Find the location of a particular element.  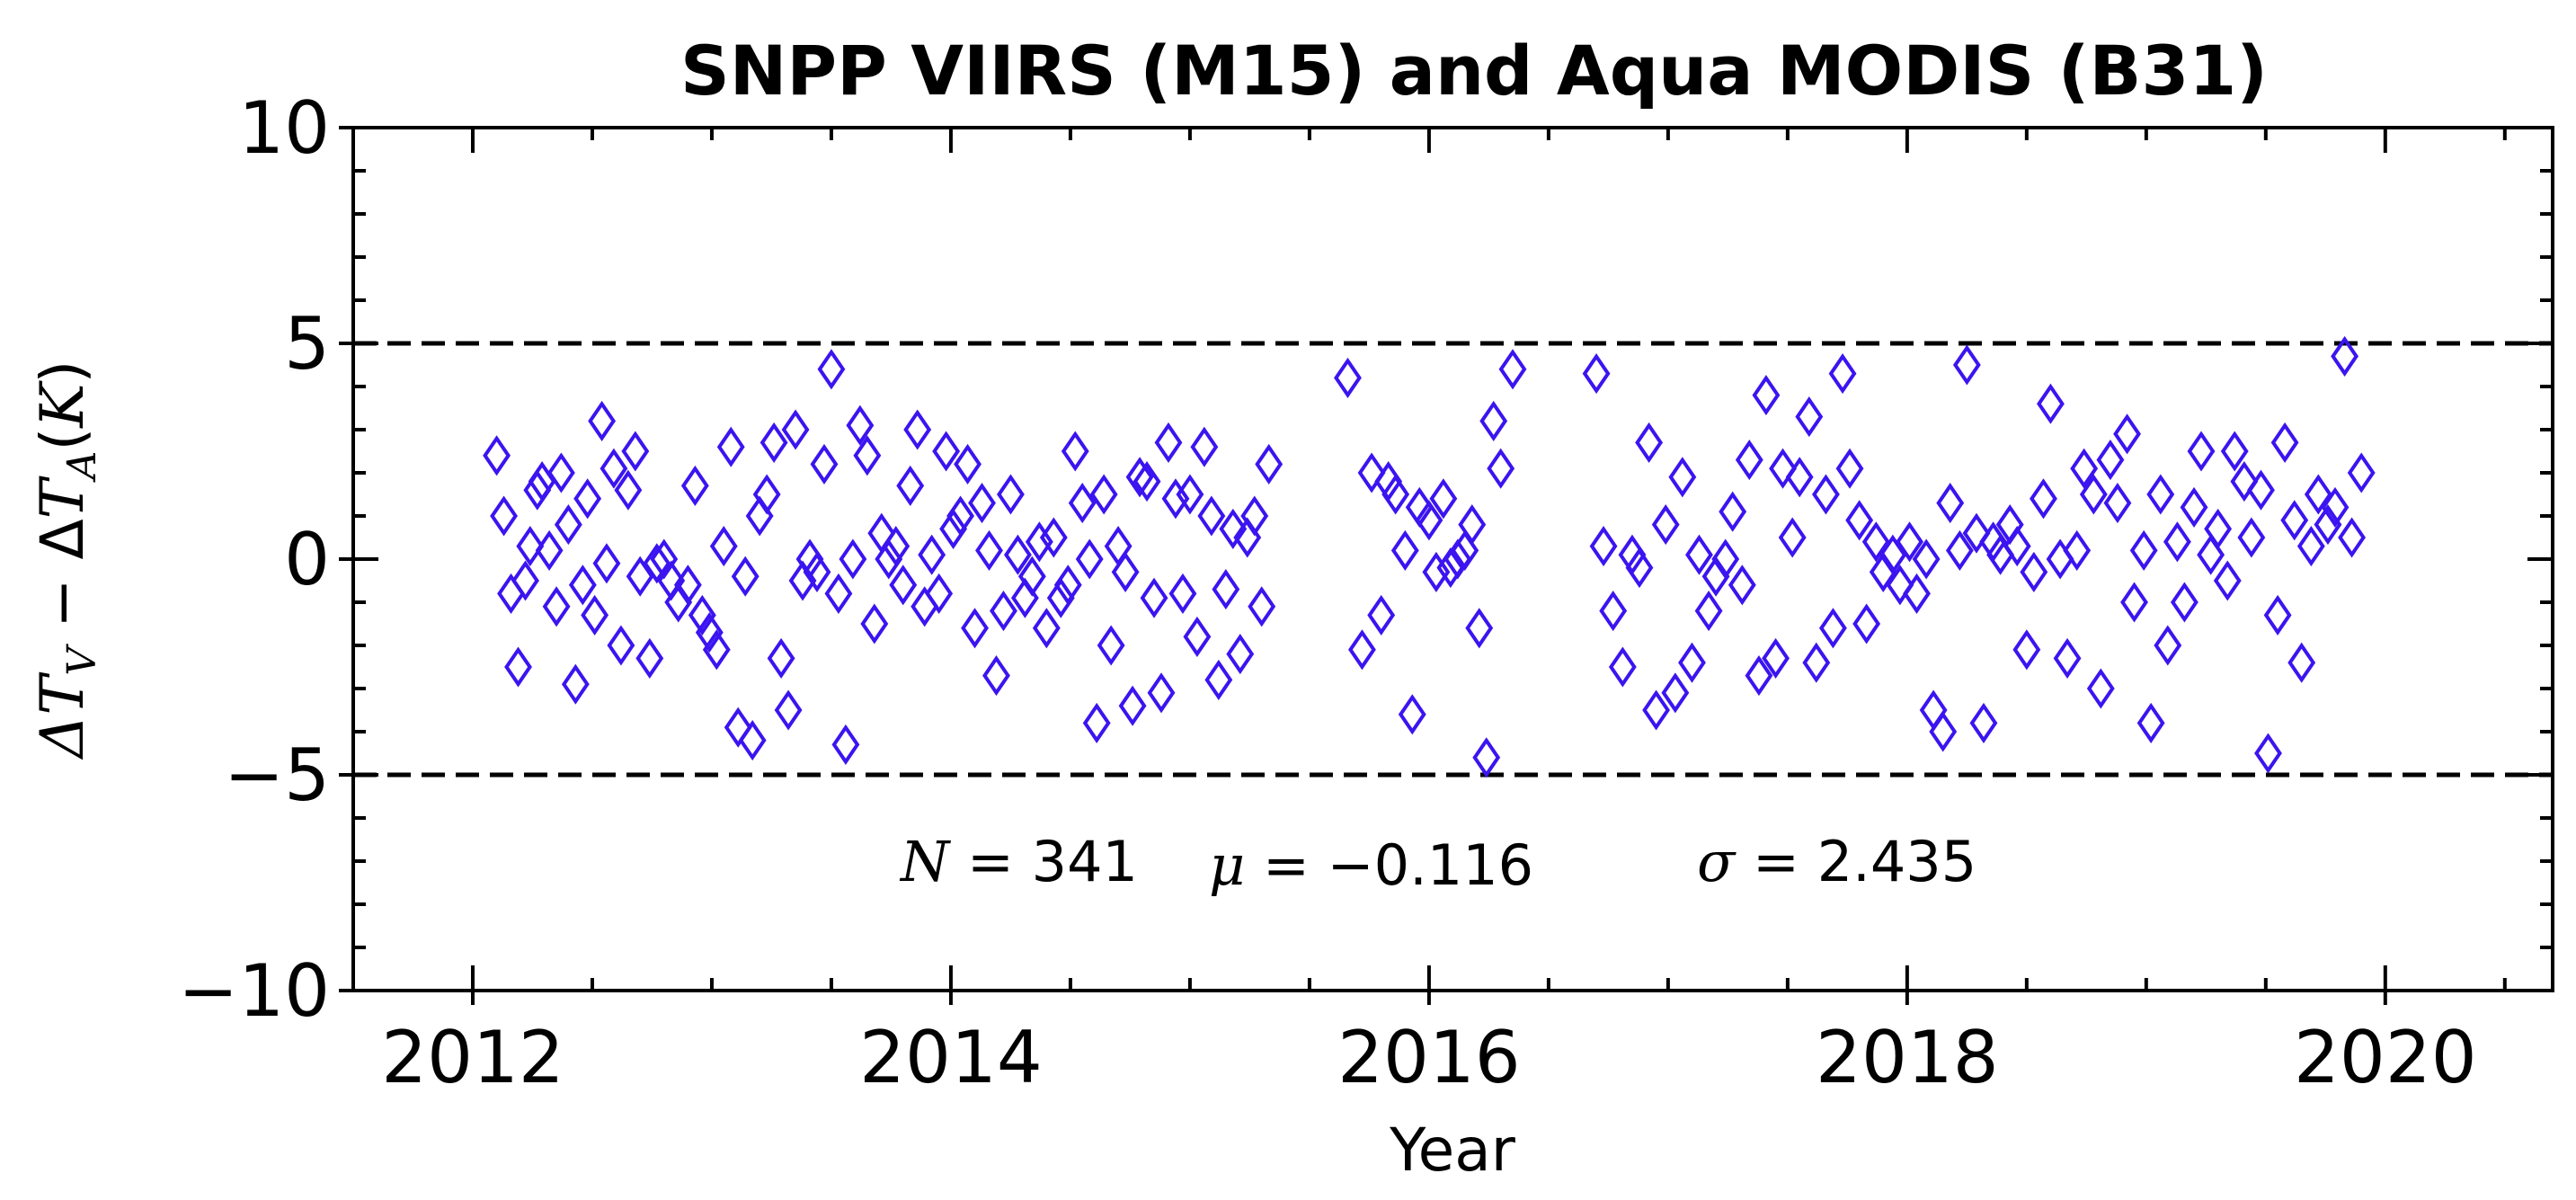

y-tick-label: 10 is located at coordinates (284, 128).